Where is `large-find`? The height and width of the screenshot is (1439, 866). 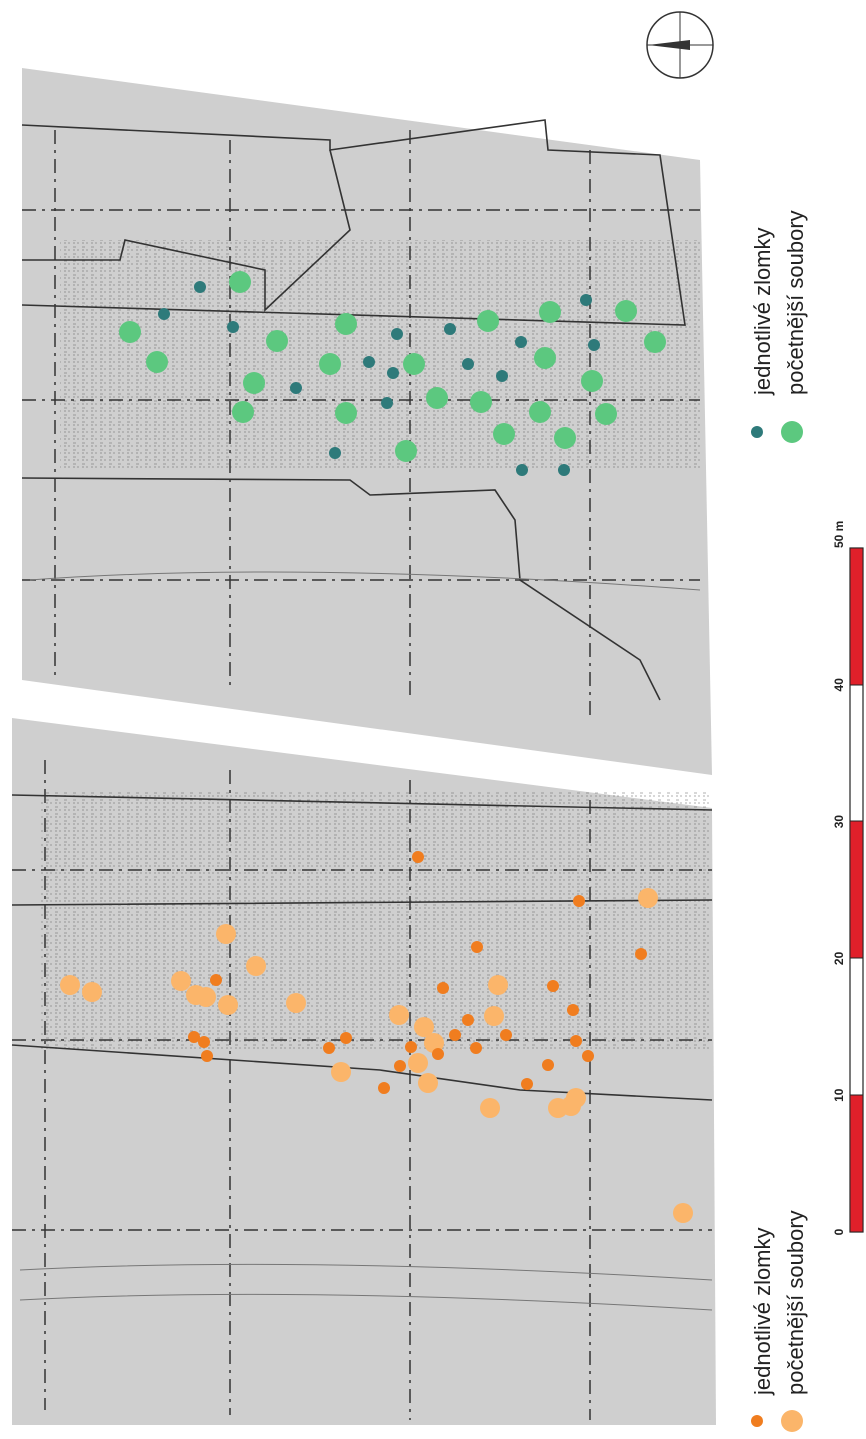 large-find is located at coordinates (392, 366).